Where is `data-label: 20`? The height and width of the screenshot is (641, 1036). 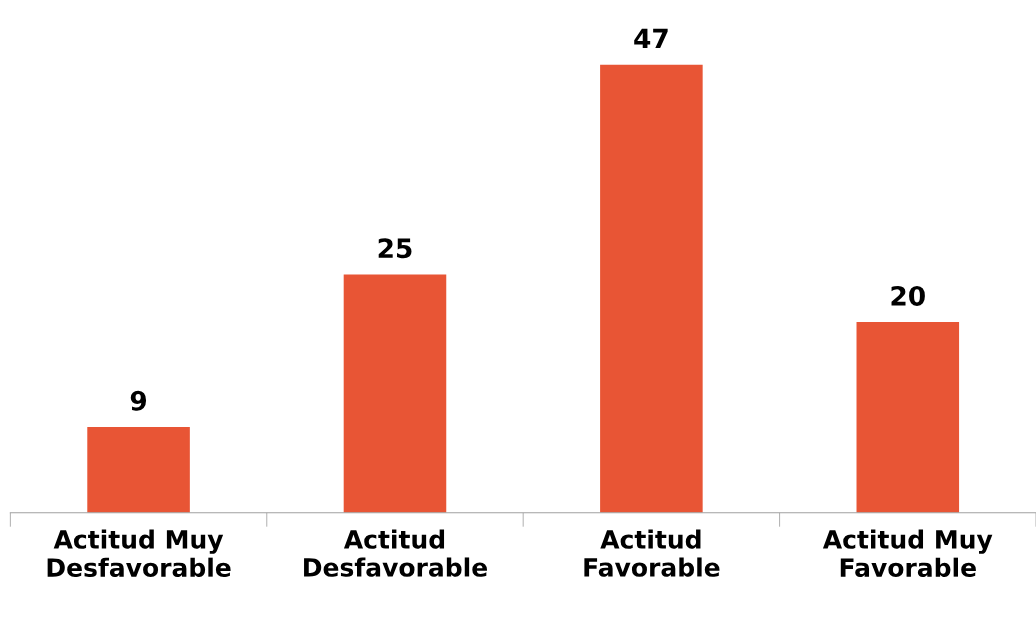 data-label: 20 is located at coordinates (908, 295).